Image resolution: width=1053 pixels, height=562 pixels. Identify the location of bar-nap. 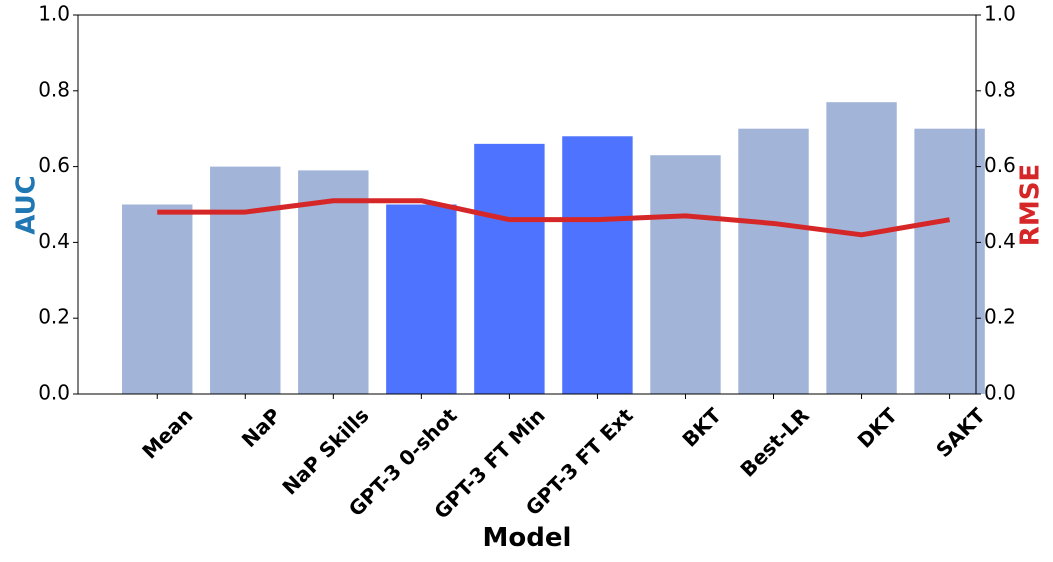
(245, 280).